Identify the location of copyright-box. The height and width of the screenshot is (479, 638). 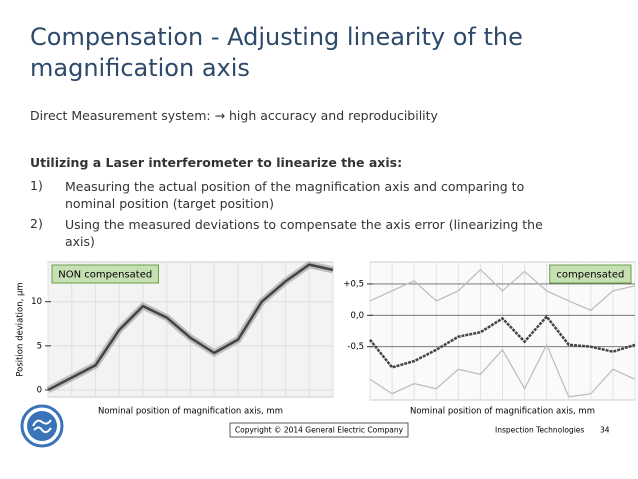
(319, 430).